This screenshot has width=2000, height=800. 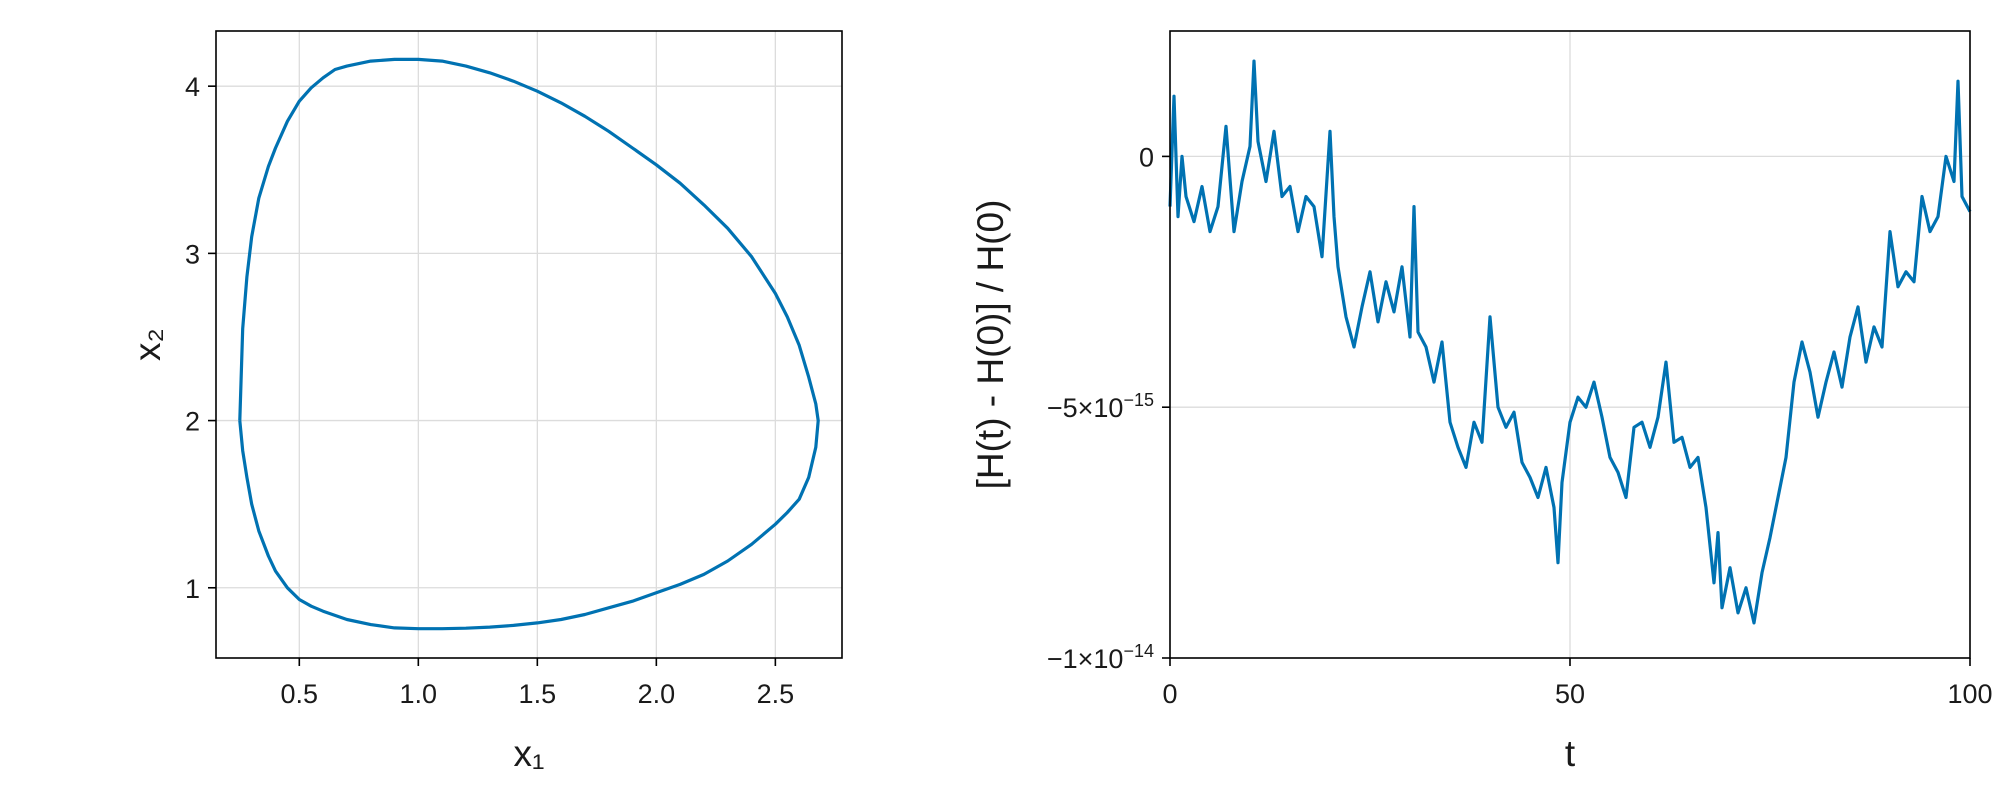 I want to click on y-tick-label: 1, so click(x=192, y=589).